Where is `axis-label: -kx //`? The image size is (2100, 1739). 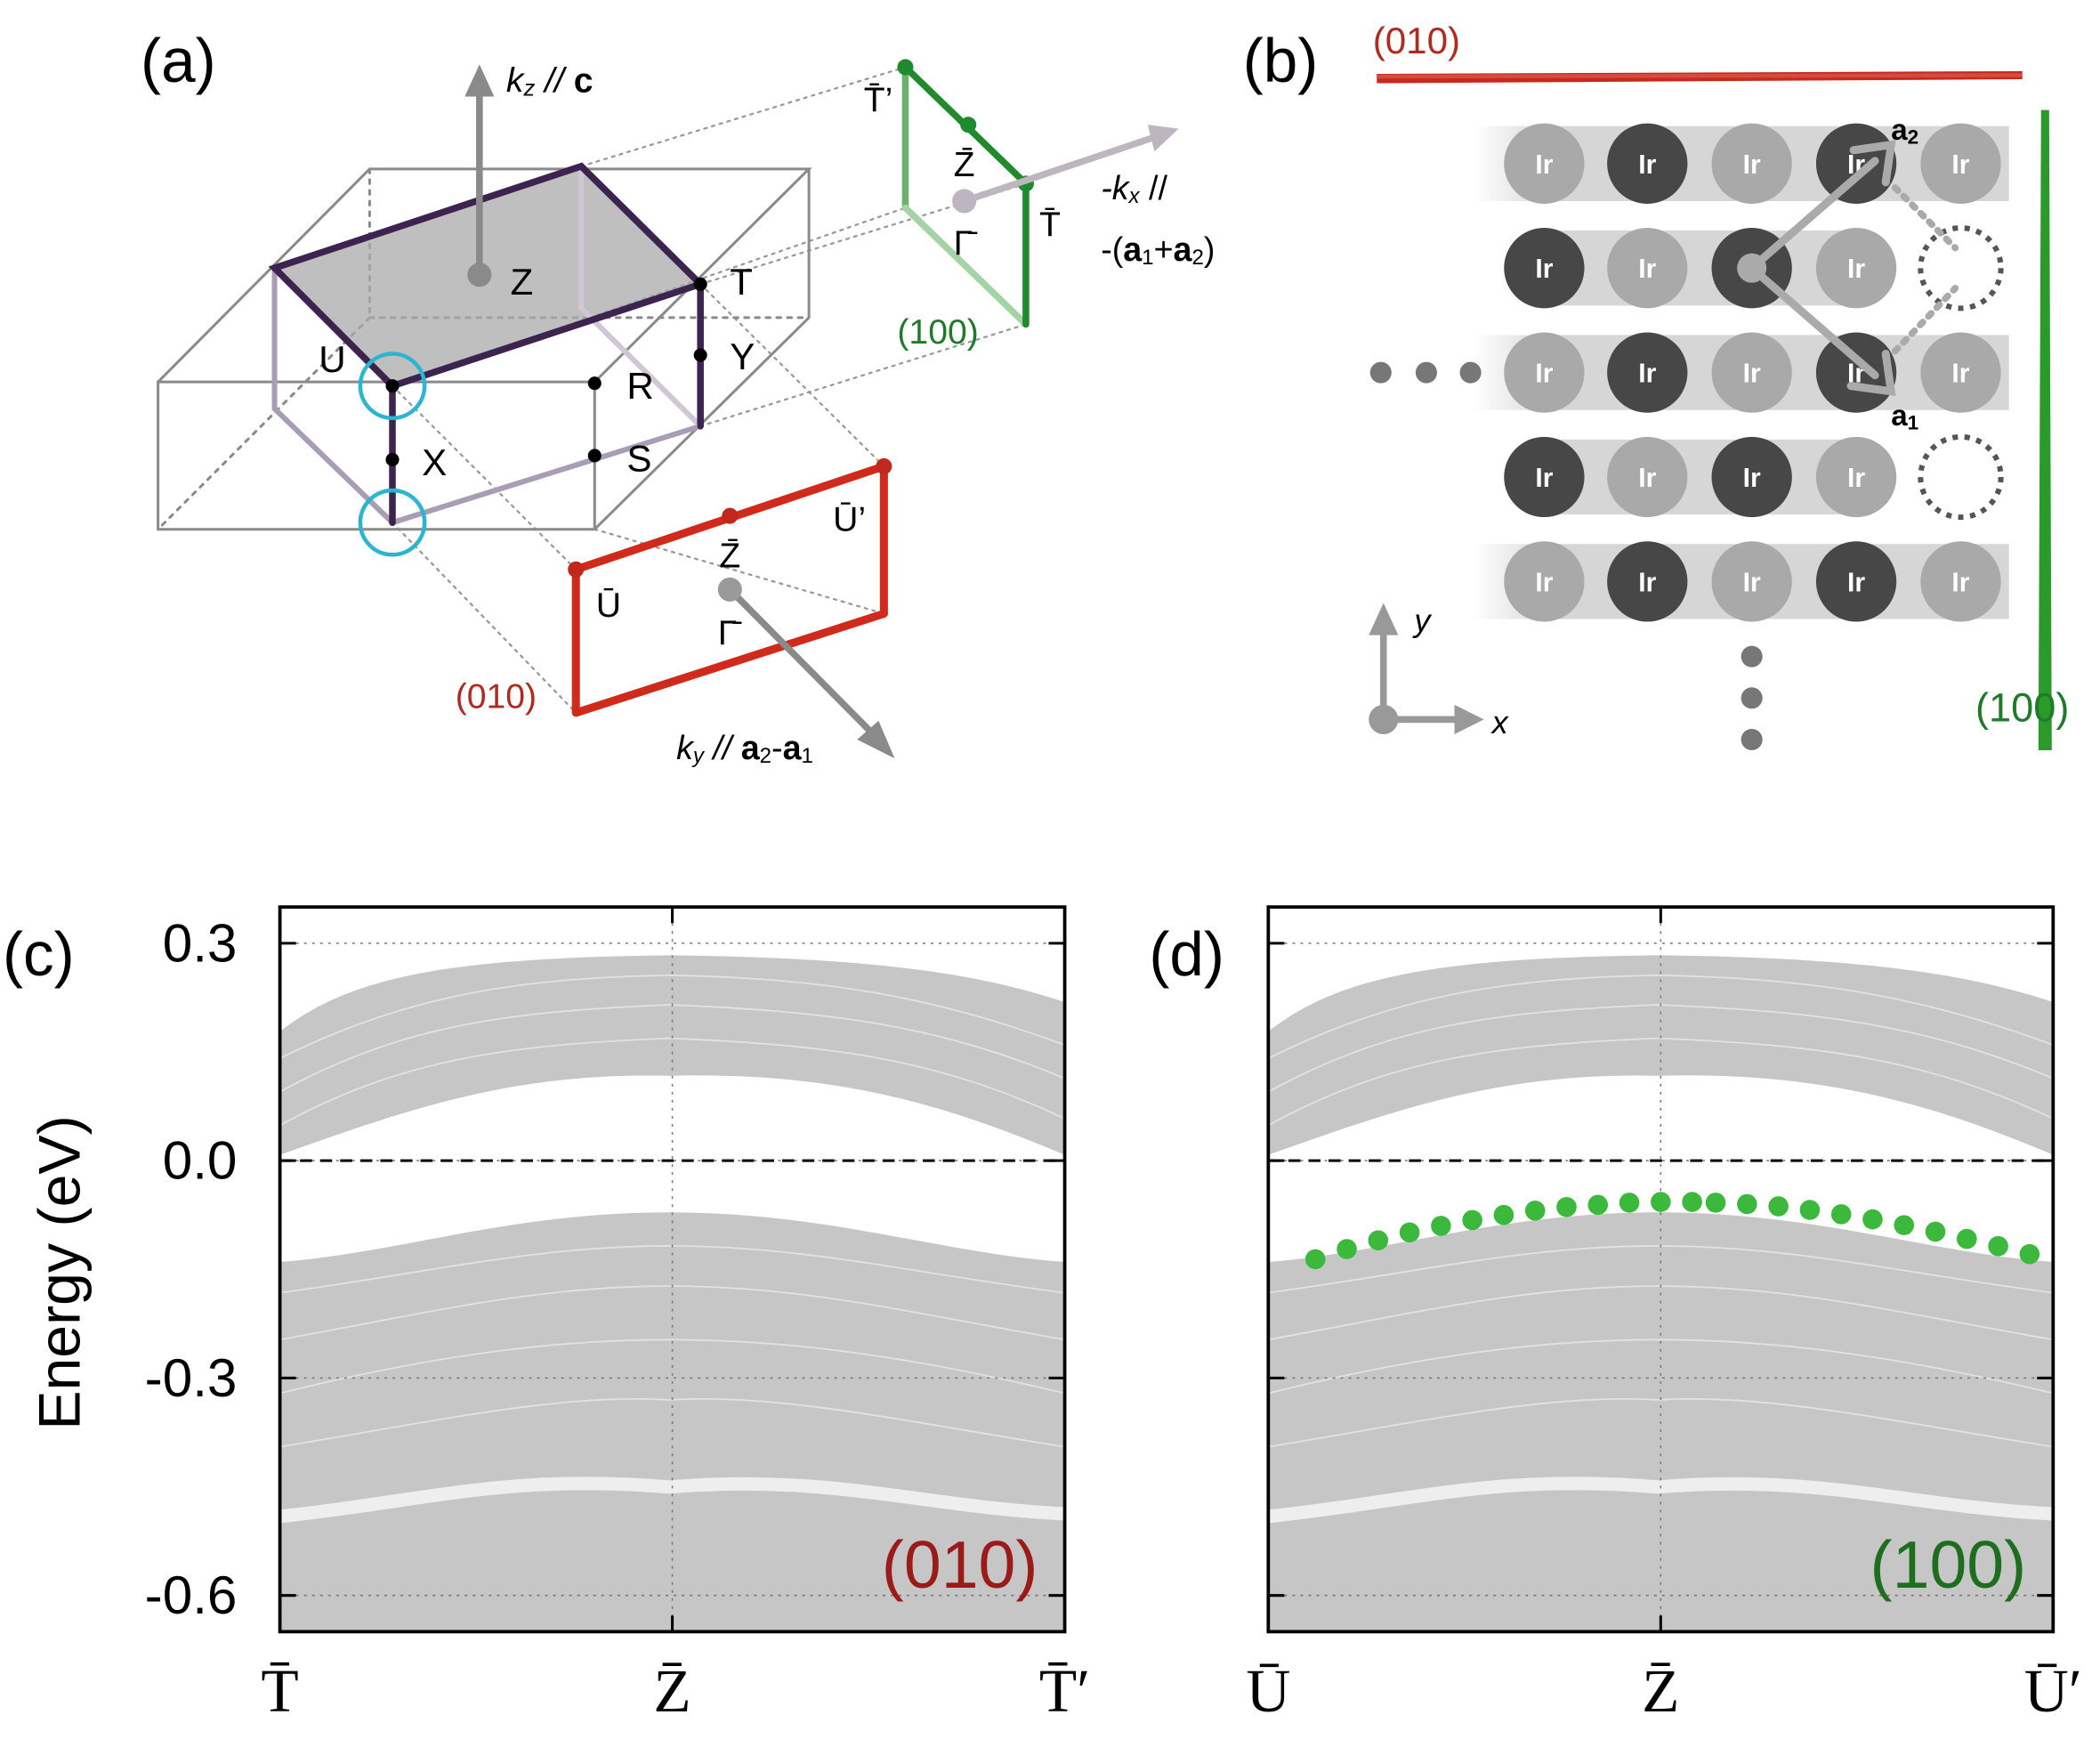
axis-label: -kx // is located at coordinates (1134, 188).